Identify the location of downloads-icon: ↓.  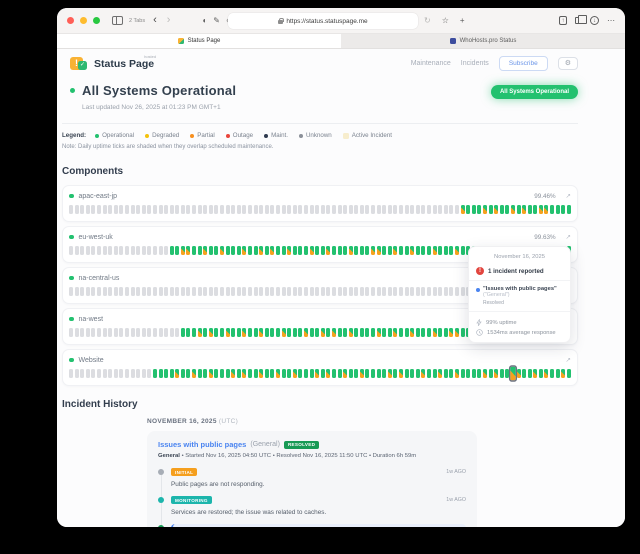
(594, 20).